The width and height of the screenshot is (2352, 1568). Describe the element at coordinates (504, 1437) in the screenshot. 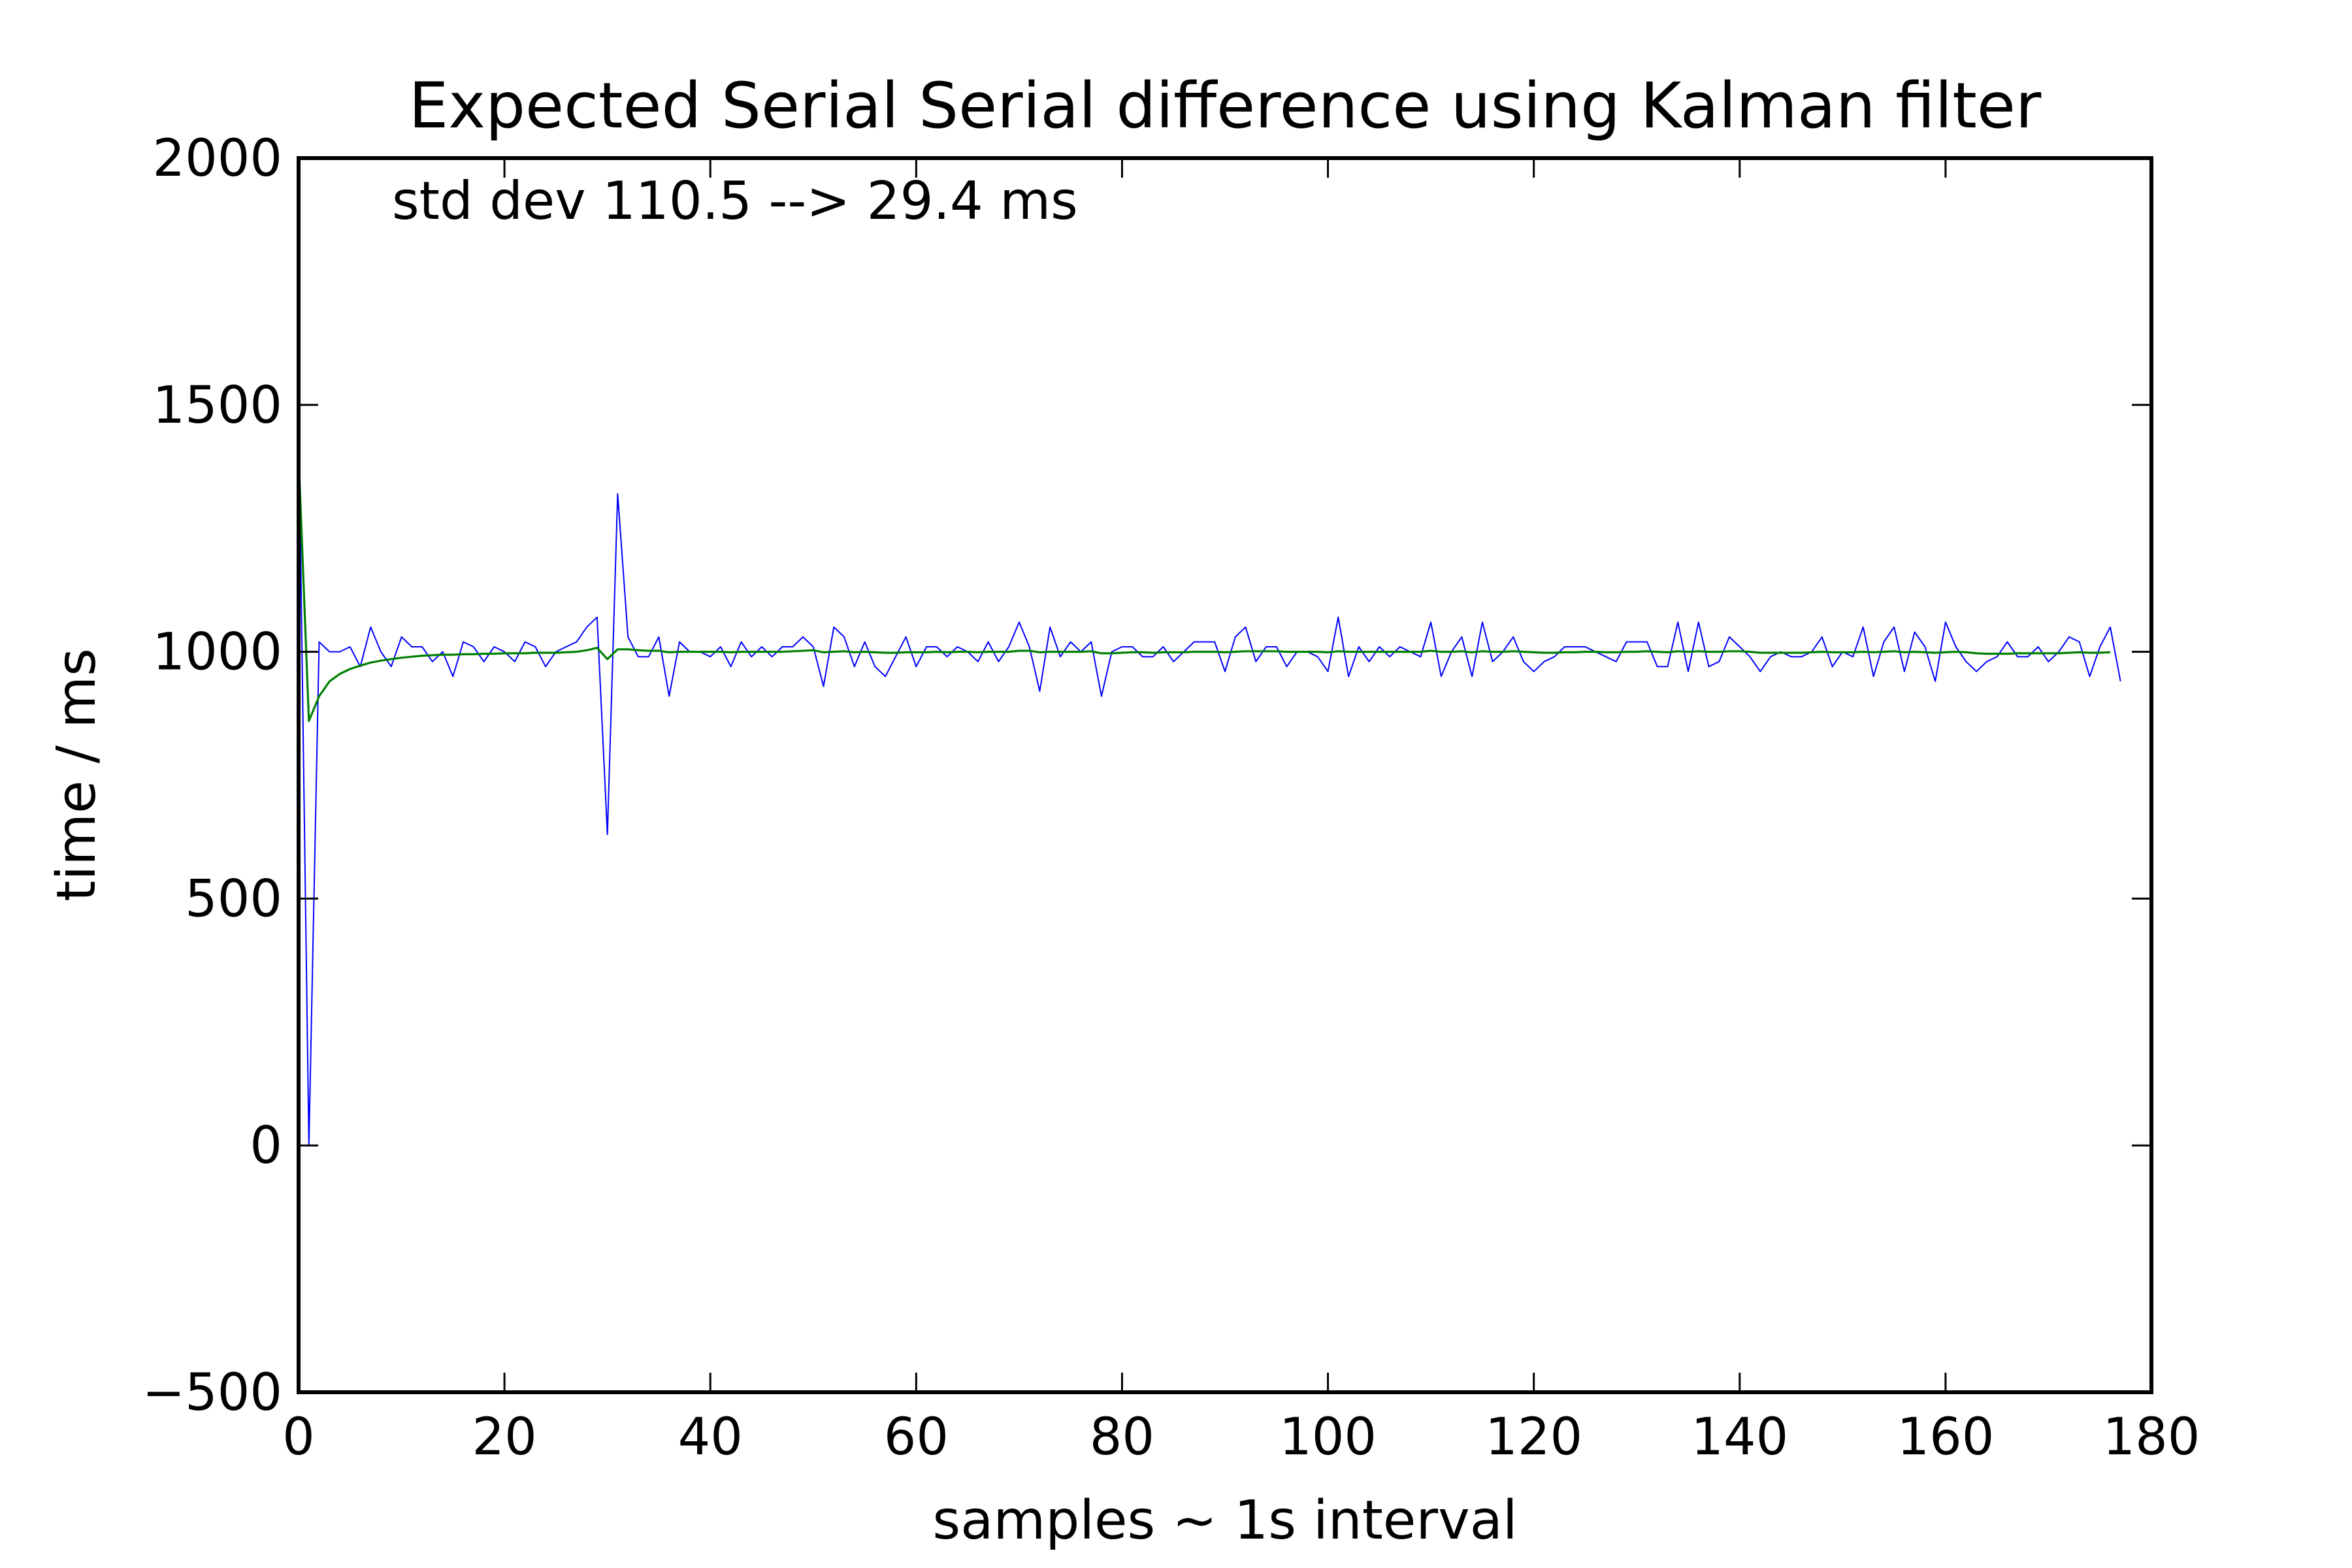

I see `x-tick-label: 20` at that location.